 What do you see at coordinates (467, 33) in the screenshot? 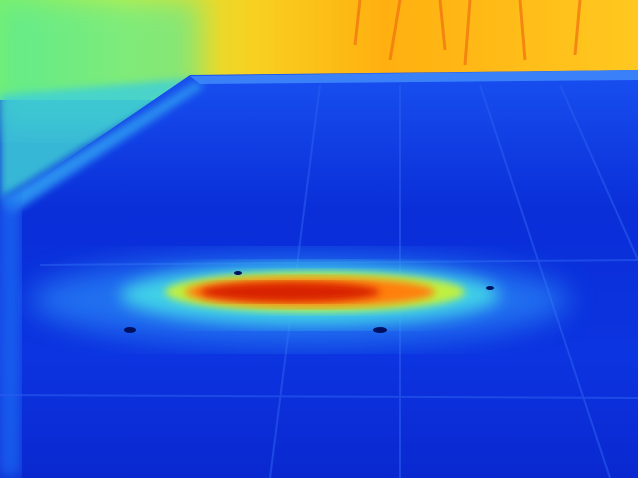
I see `tree-trunks` at bounding box center [467, 33].